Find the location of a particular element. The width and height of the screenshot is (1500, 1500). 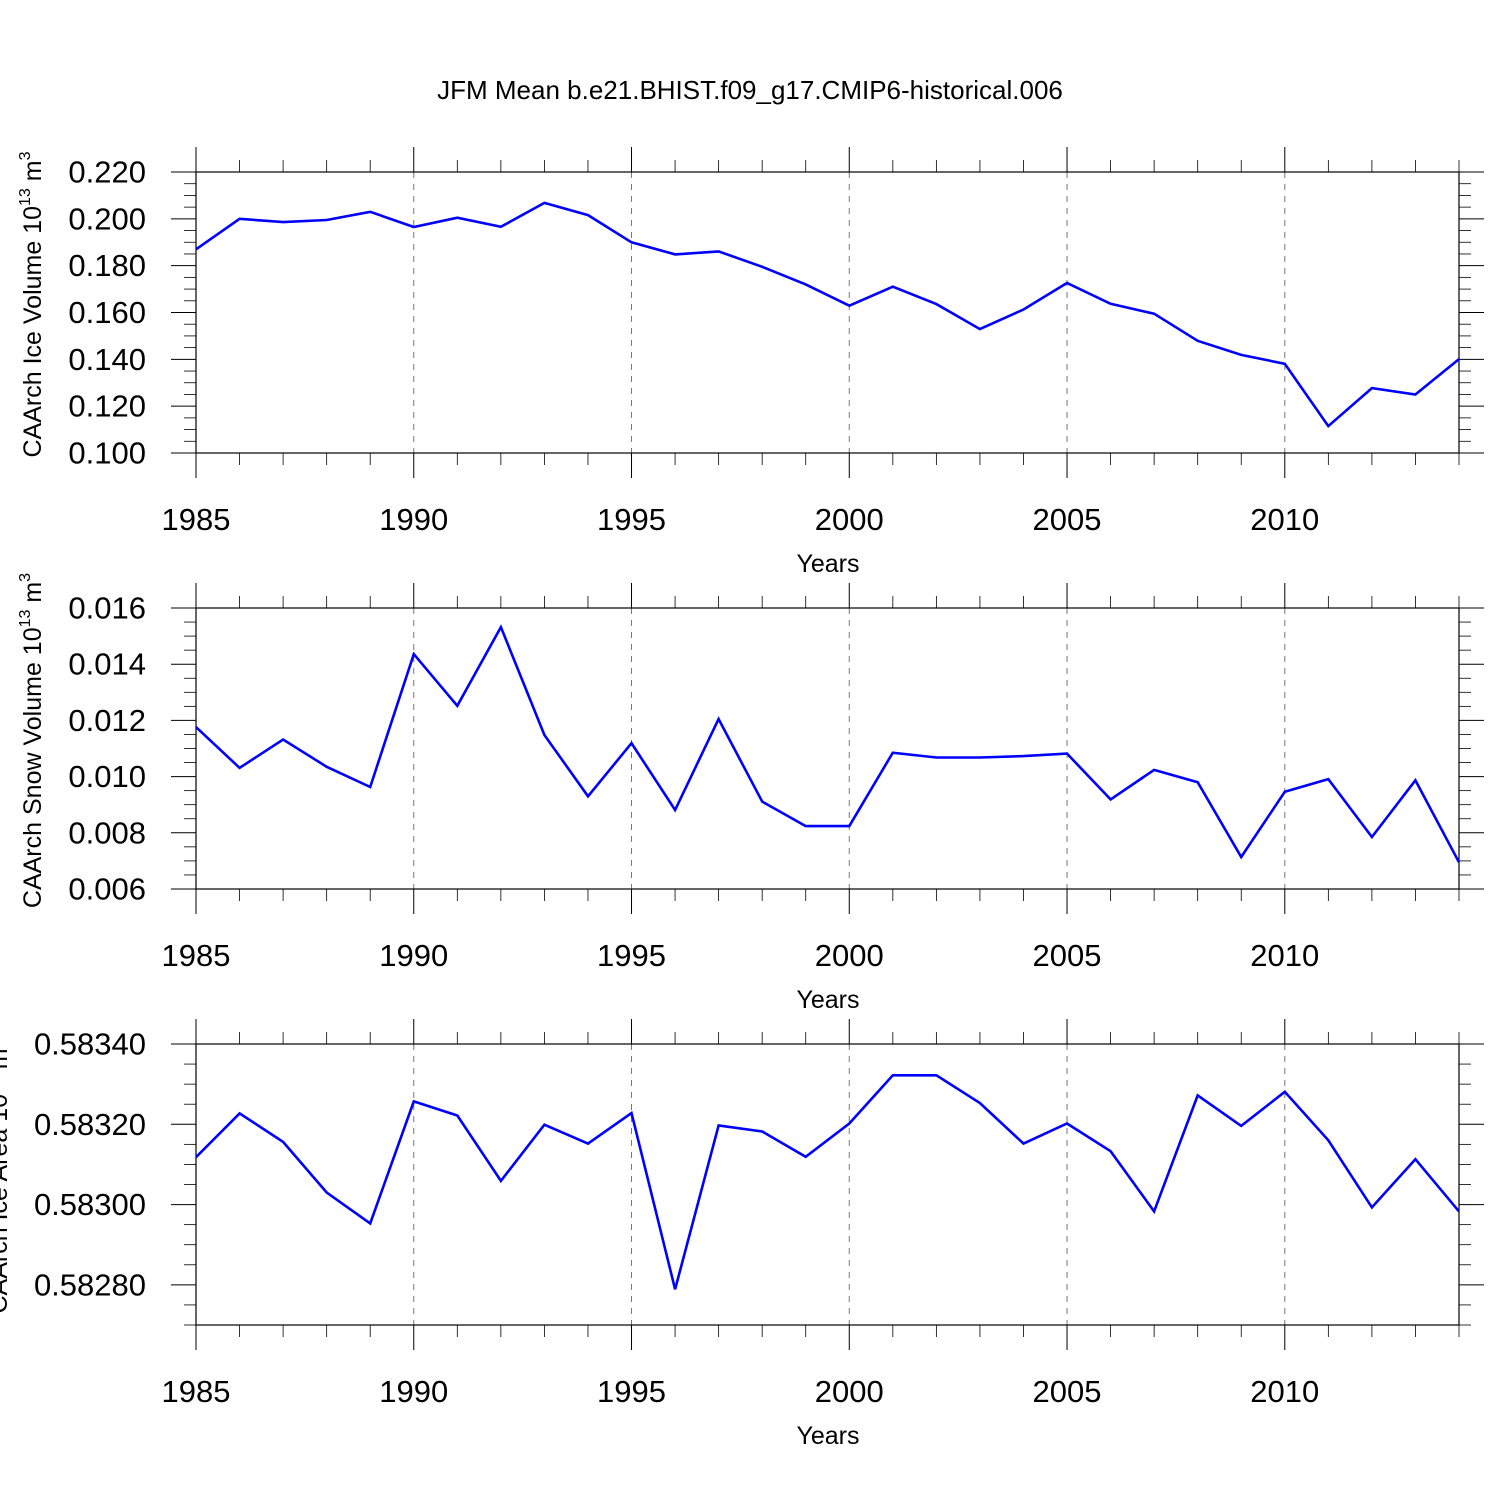

y-tick-label: 0.200 is located at coordinates (107, 218).